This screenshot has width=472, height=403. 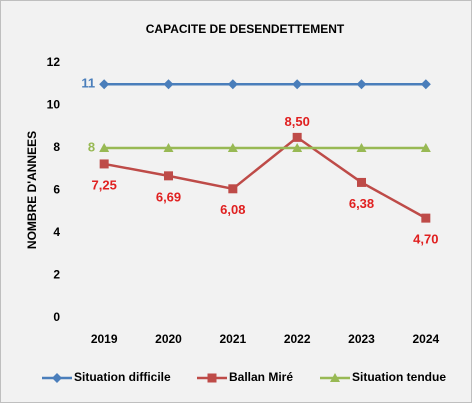 I want to click on y-tick-label: 0, so click(x=56, y=317).